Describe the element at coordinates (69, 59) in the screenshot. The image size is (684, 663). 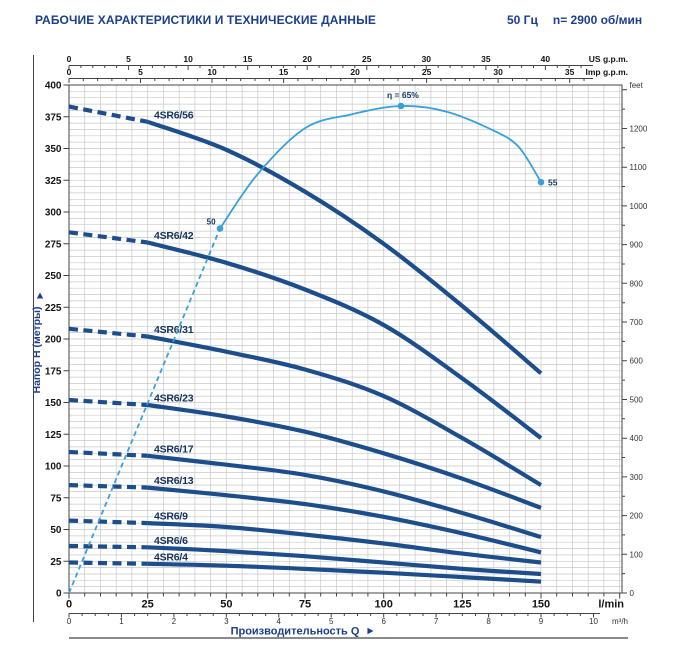
I see `top-axis-us-gpm-tick-label: 0` at that location.